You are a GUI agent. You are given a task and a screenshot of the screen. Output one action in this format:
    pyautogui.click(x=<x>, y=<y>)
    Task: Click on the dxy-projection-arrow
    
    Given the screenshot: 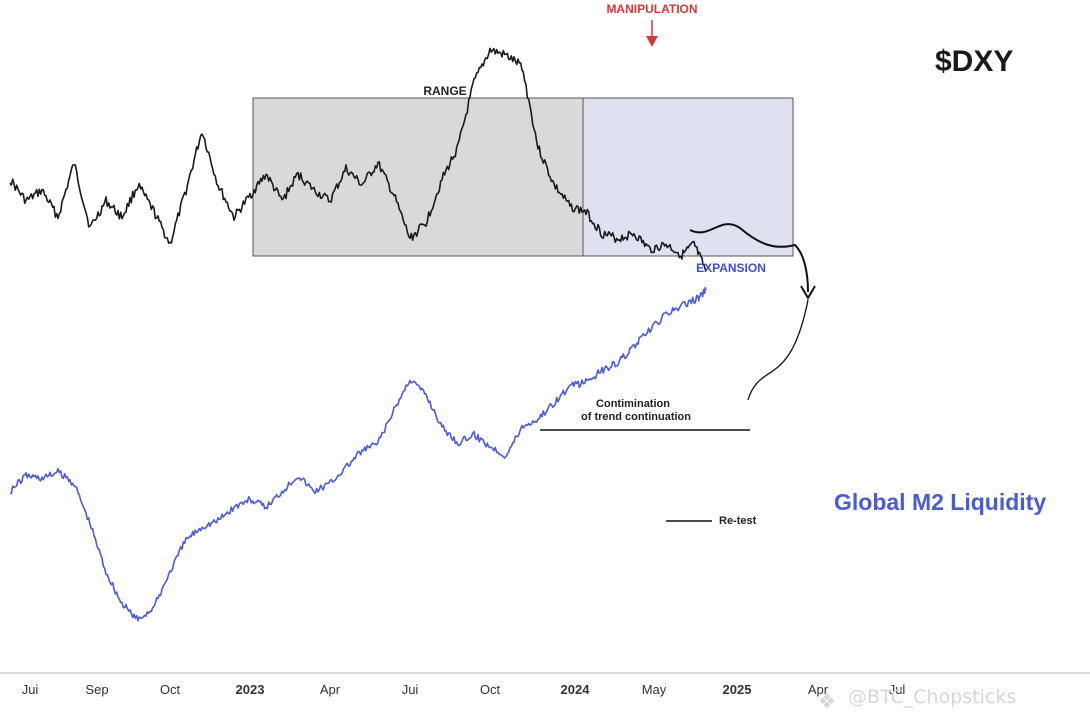 What is the action you would take?
    pyautogui.click(x=808, y=292)
    